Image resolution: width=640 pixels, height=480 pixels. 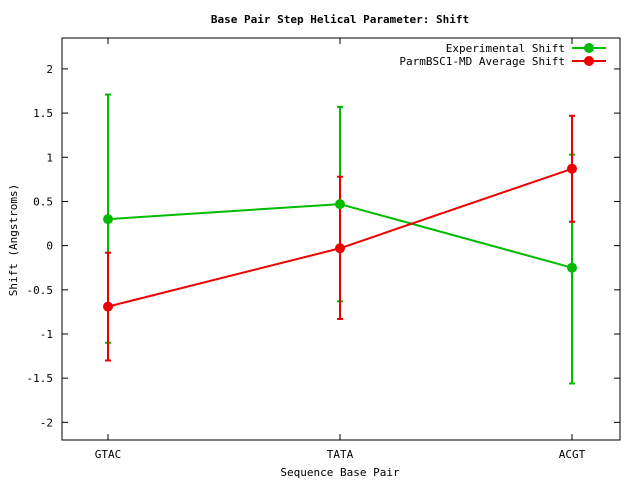 What do you see at coordinates (49, 157) in the screenshot?
I see `y-tick-label: 1` at bounding box center [49, 157].